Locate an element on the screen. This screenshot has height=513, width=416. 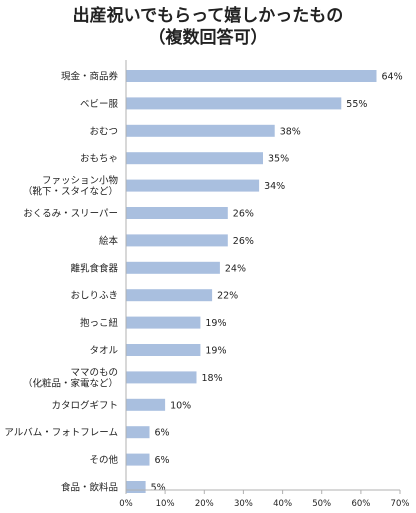
category-label-line: 抱っこ紐 is located at coordinates (99, 323).